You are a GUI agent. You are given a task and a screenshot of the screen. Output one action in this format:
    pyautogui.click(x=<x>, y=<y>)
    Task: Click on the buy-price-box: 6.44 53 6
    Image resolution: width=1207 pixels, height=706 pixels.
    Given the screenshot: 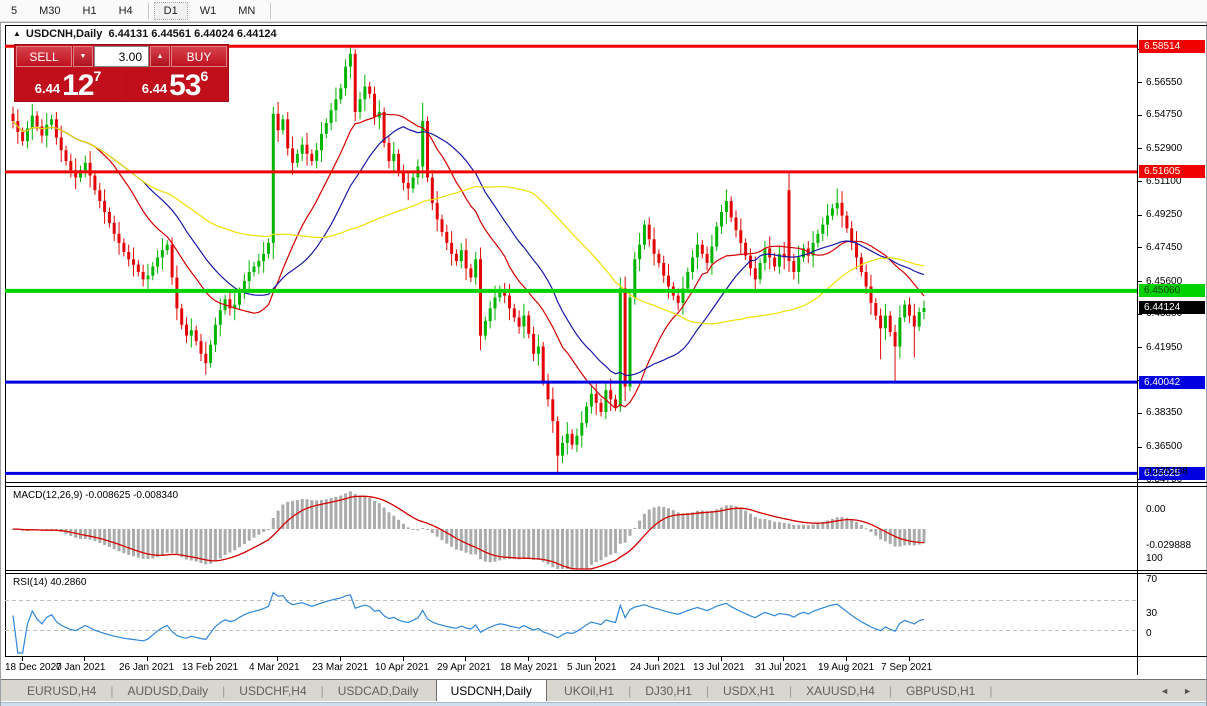 What is the action you would take?
    pyautogui.click(x=175, y=85)
    